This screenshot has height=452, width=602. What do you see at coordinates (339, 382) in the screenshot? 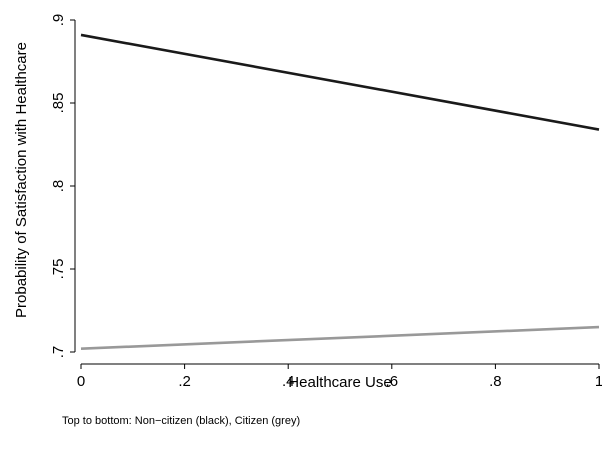
I see `x-axis-title: Healthcare Use` at bounding box center [339, 382].